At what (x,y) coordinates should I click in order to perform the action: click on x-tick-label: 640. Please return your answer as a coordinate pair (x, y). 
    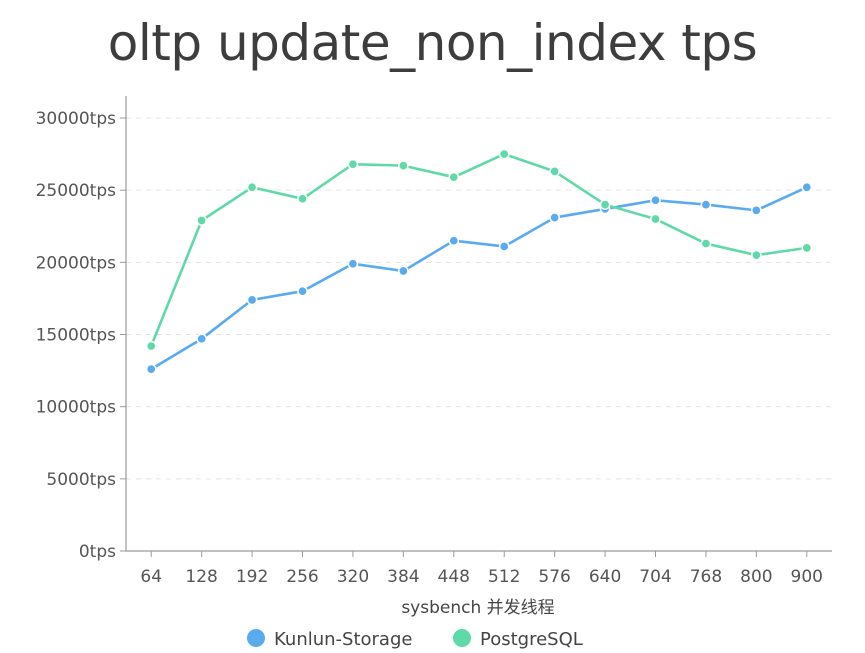
    Looking at the image, I should click on (605, 577).